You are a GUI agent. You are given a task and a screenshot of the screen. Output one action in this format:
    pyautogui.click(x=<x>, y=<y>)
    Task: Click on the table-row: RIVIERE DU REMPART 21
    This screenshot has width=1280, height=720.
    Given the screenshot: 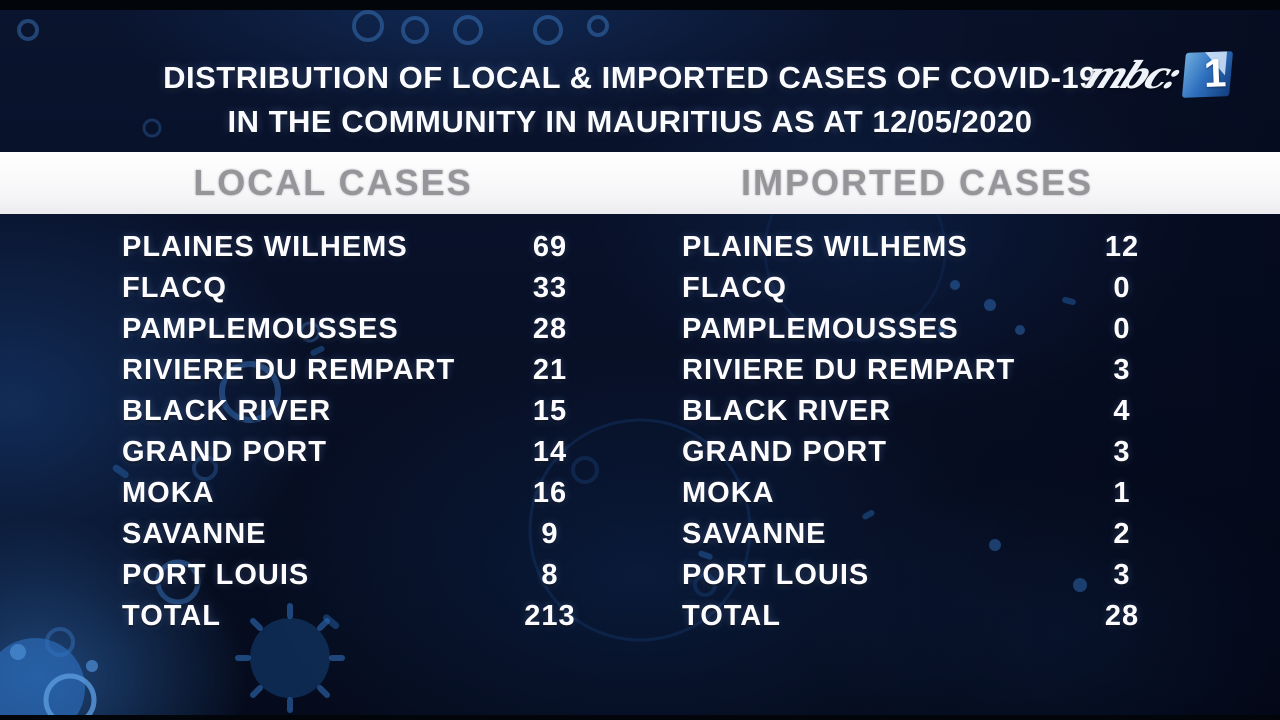 What is the action you would take?
    pyautogui.click(x=422, y=370)
    